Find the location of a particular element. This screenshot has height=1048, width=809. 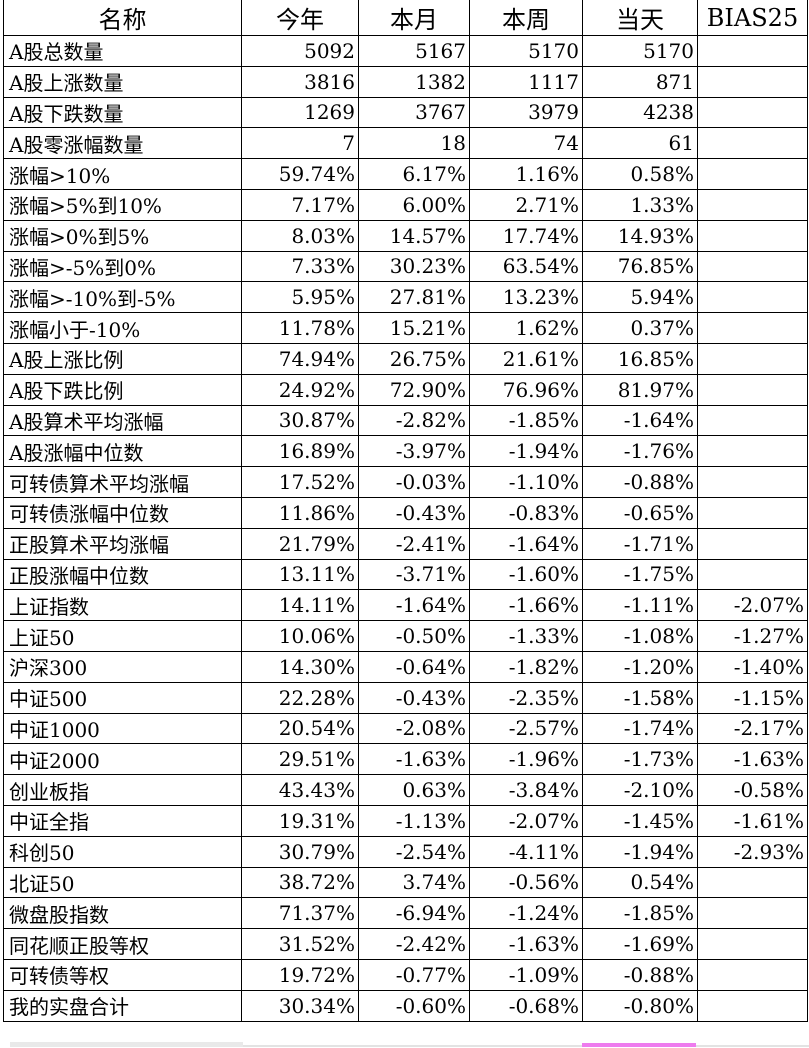

value-cell: 19.31% is located at coordinates (300, 820).